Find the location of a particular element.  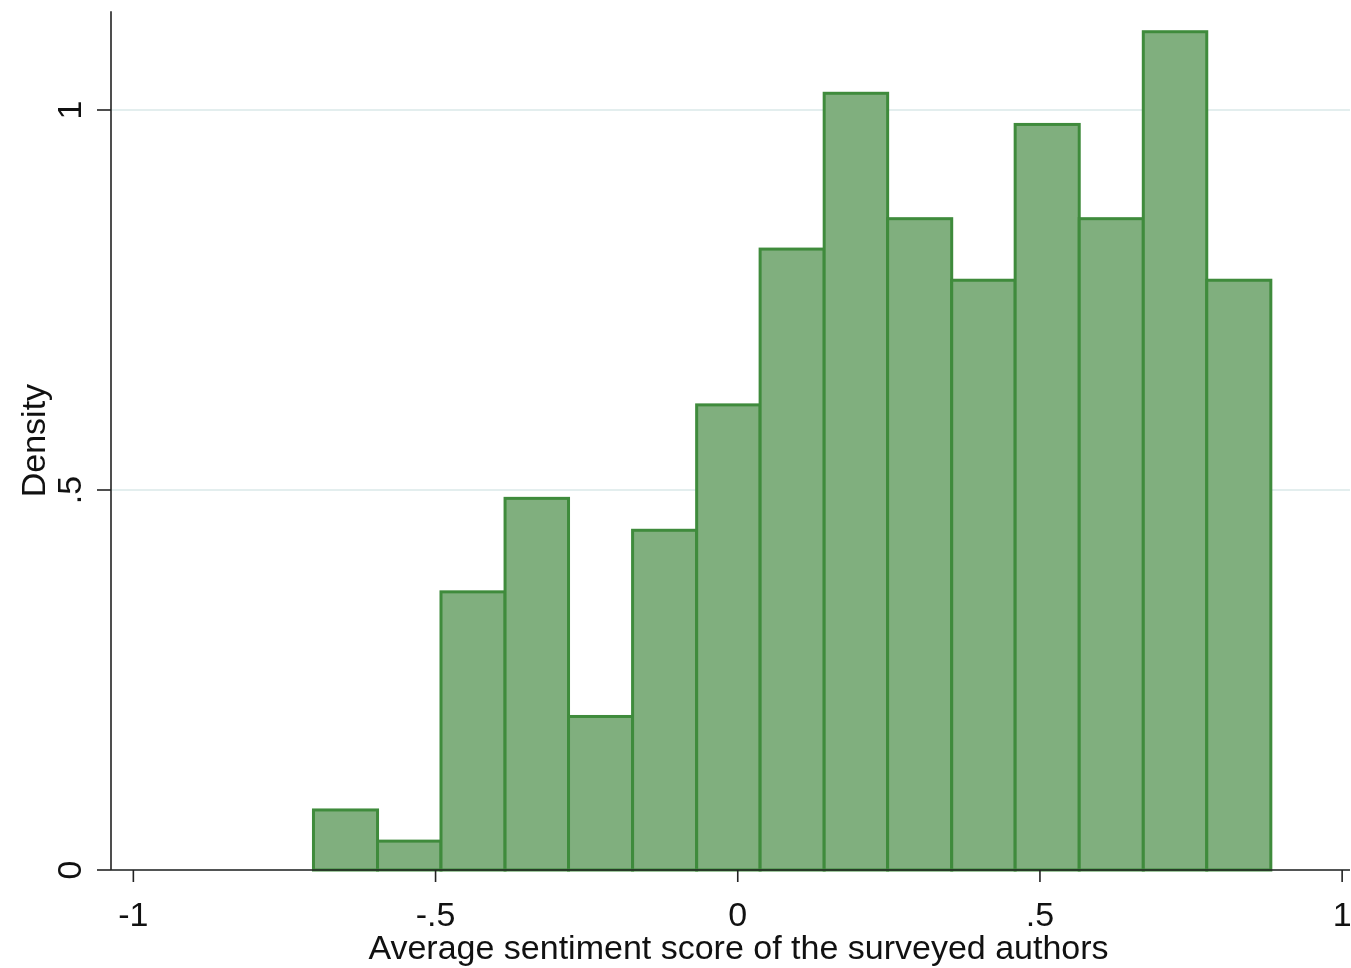

y-axis-title: Density is located at coordinates (33, 440).